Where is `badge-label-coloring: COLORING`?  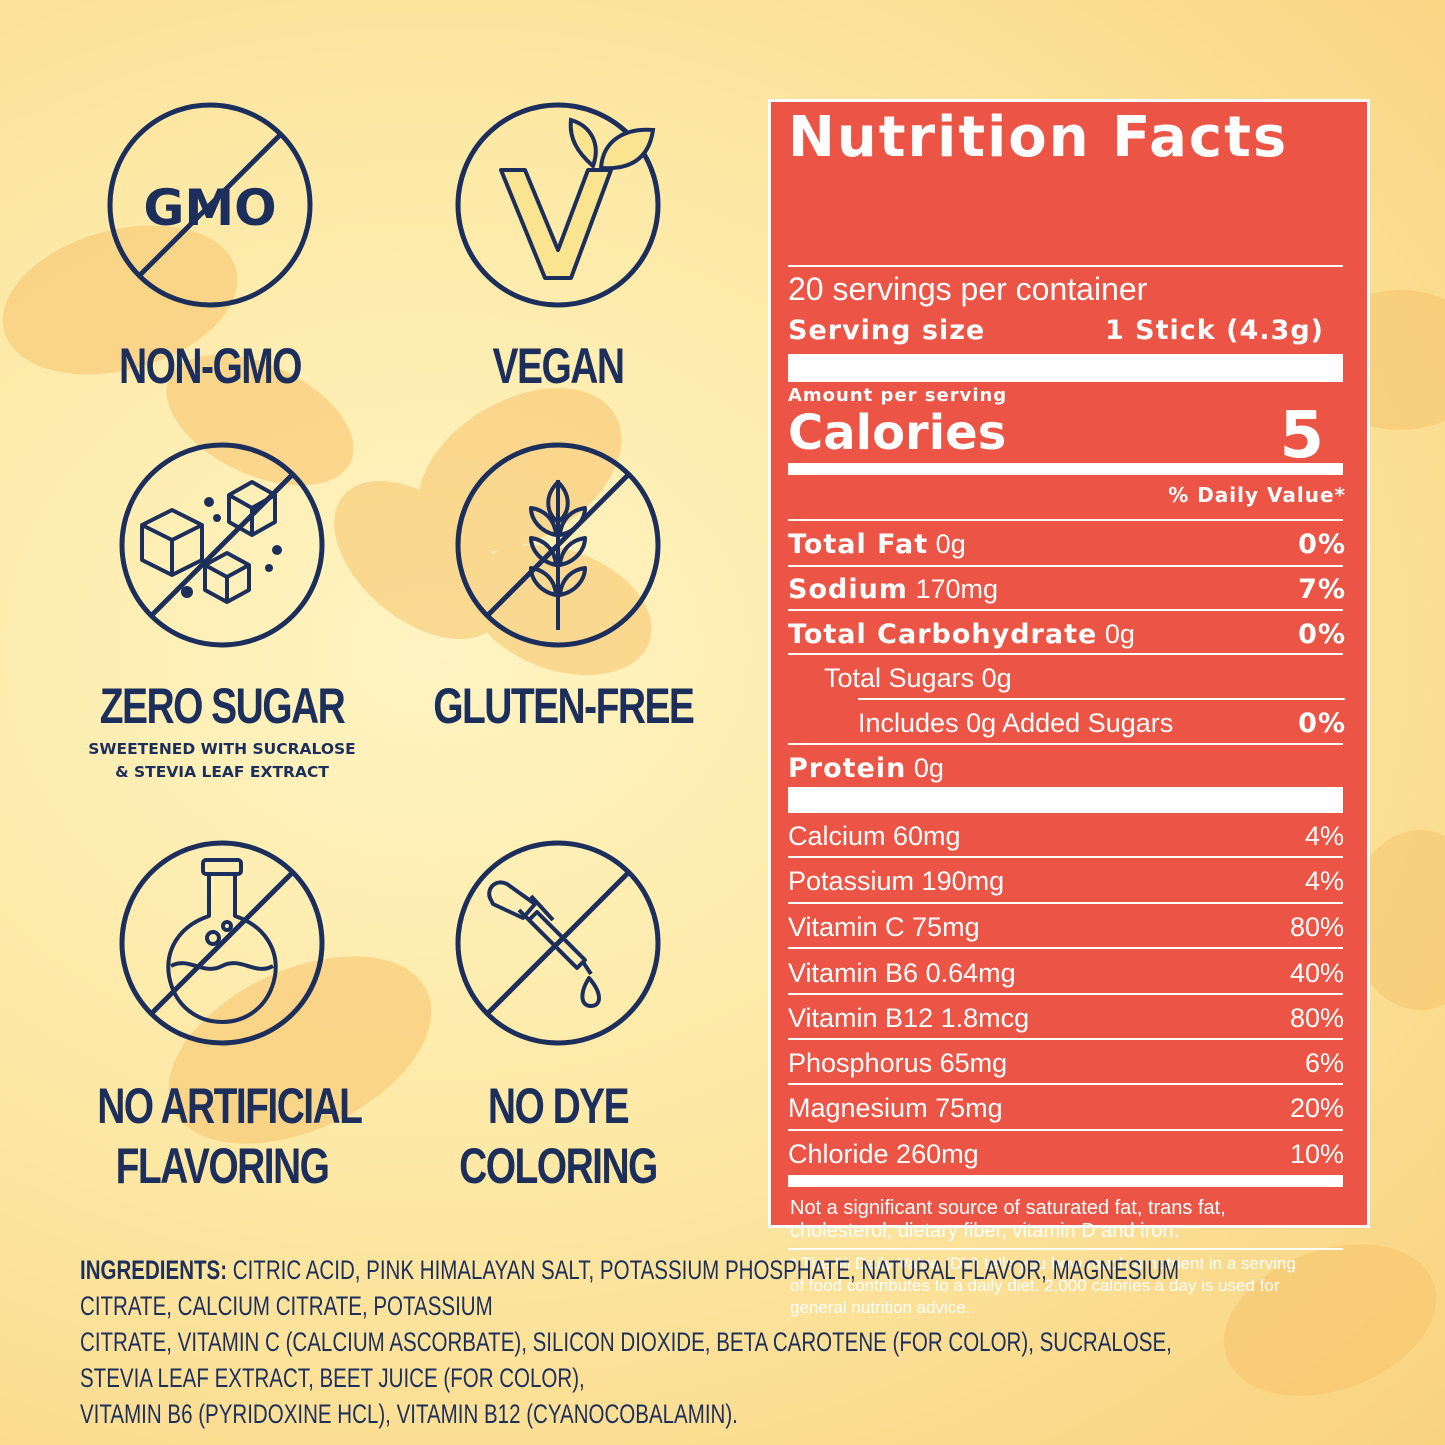
badge-label-coloring: COLORING is located at coordinates (558, 1166).